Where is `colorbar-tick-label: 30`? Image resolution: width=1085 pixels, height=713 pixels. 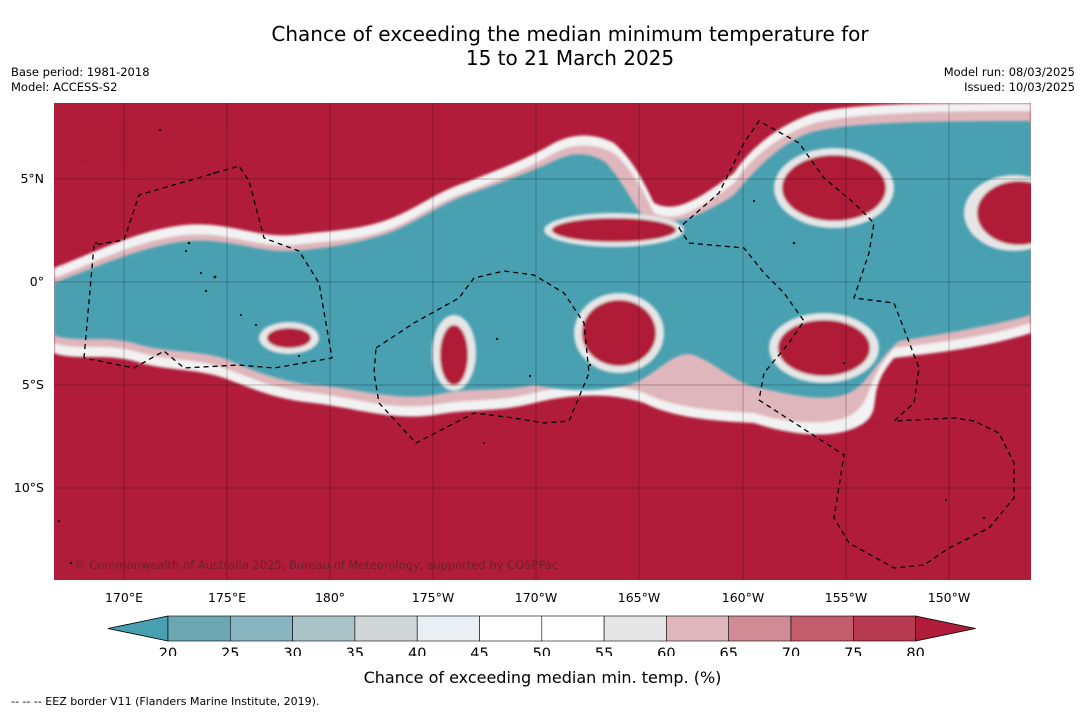 colorbar-tick-label: 30 is located at coordinates (292, 651).